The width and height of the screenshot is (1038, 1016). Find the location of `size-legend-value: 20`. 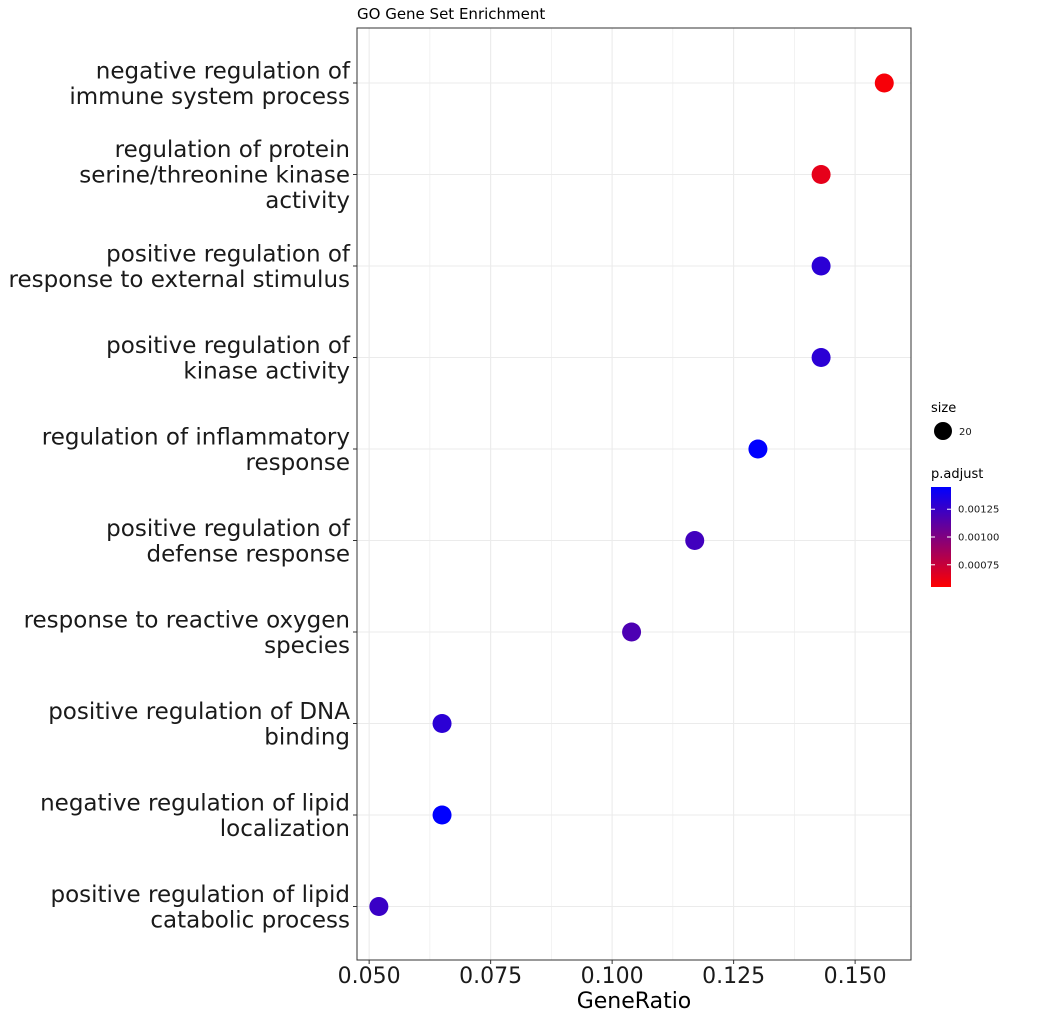

size-legend-value: 20 is located at coordinates (965, 432).